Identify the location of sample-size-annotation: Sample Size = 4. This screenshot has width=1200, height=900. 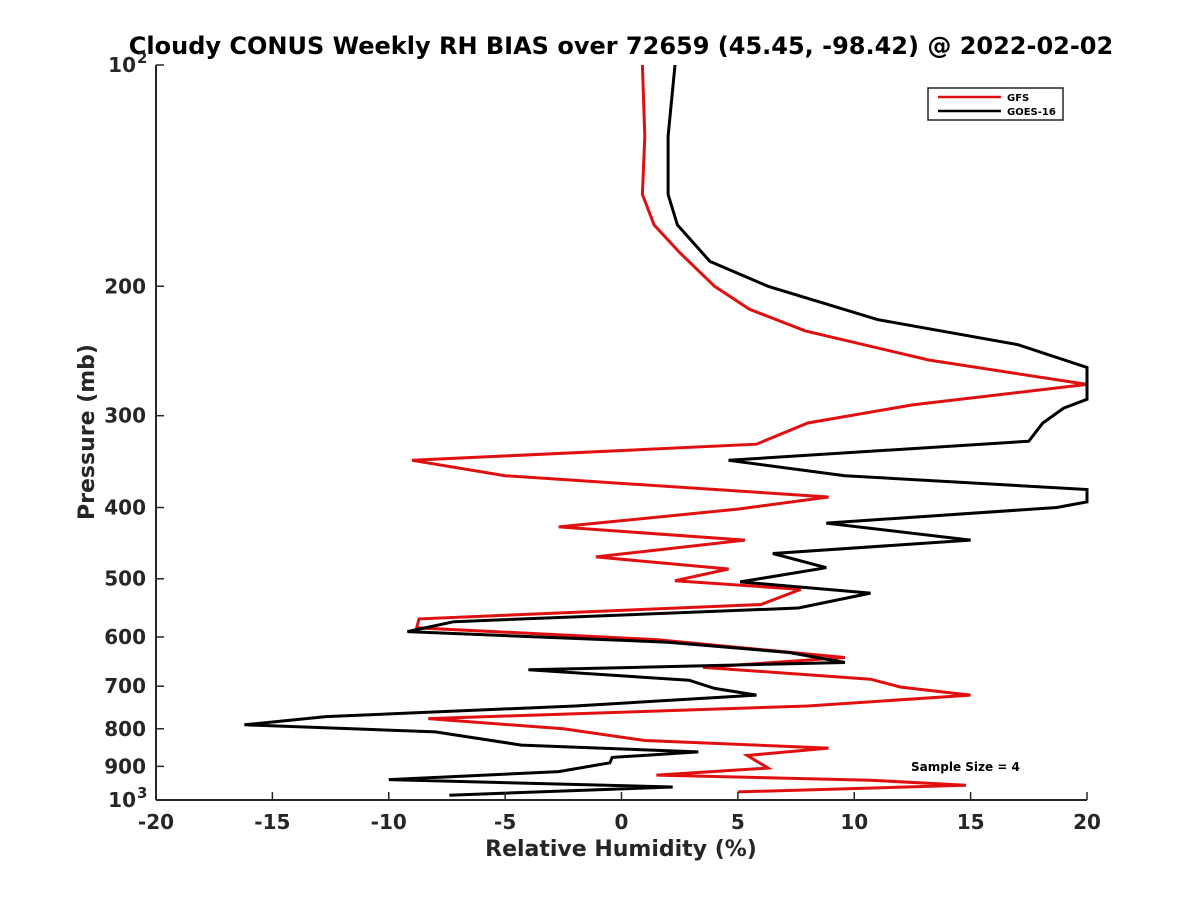
(965, 767).